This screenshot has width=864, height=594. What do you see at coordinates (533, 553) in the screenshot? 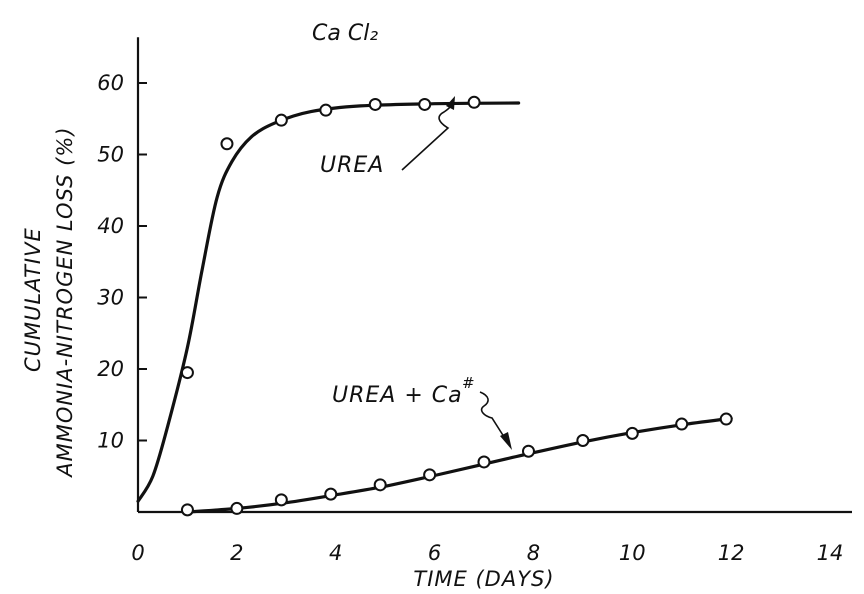
I see `x-tick-label: 8` at bounding box center [533, 553].